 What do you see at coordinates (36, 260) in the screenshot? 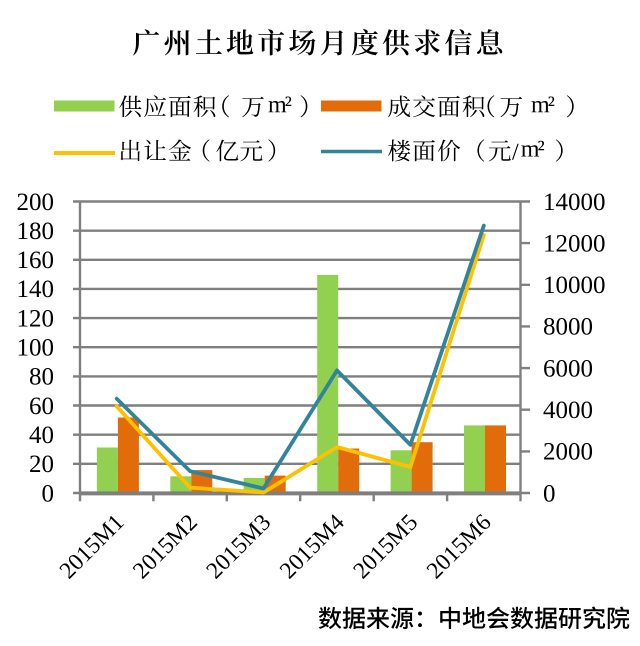
I see `svg-text: 160` at bounding box center [36, 260].